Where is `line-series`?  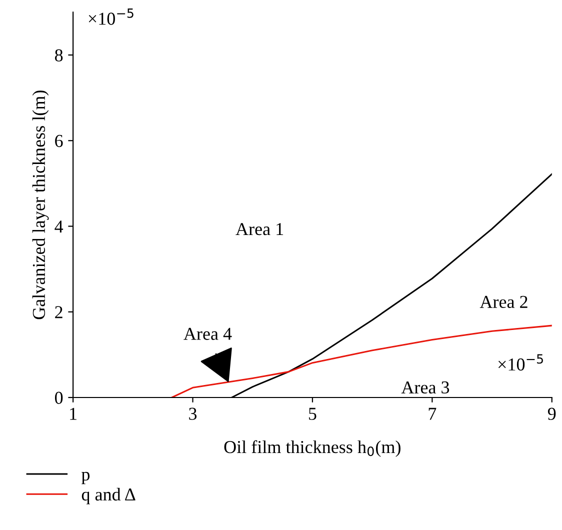 line-series is located at coordinates (361, 361).